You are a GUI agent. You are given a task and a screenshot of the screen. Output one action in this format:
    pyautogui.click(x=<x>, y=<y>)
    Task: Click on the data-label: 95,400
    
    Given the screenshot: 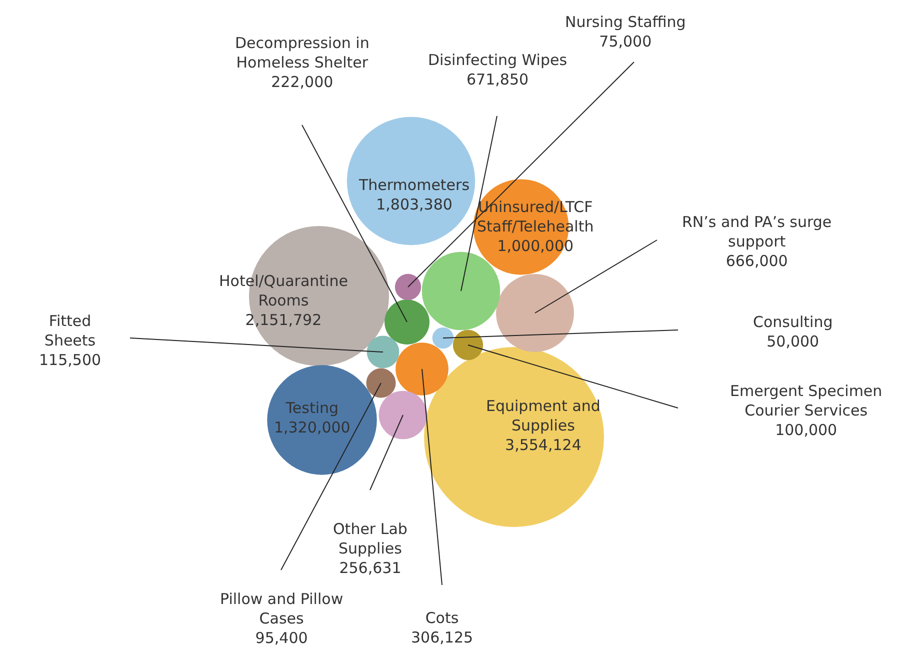 What is the action you would take?
    pyautogui.click(x=281, y=638)
    